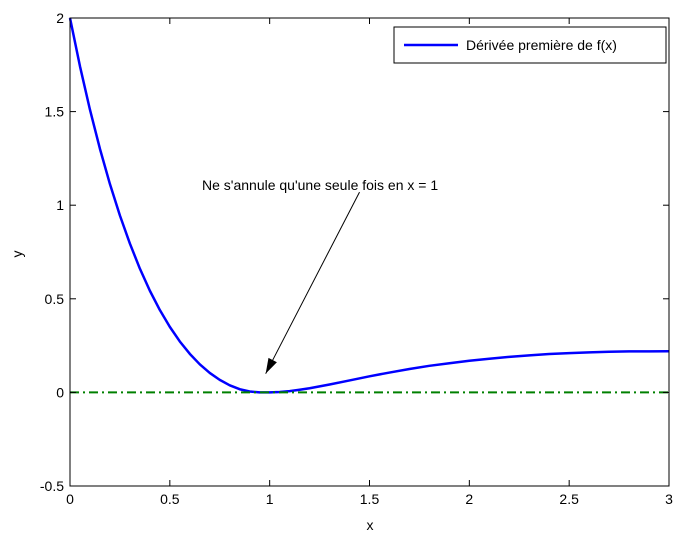 Image resolution: width=677 pixels, height=538 pixels. Describe the element at coordinates (370, 499) in the screenshot. I see `x-tick-label: 1.5` at that location.